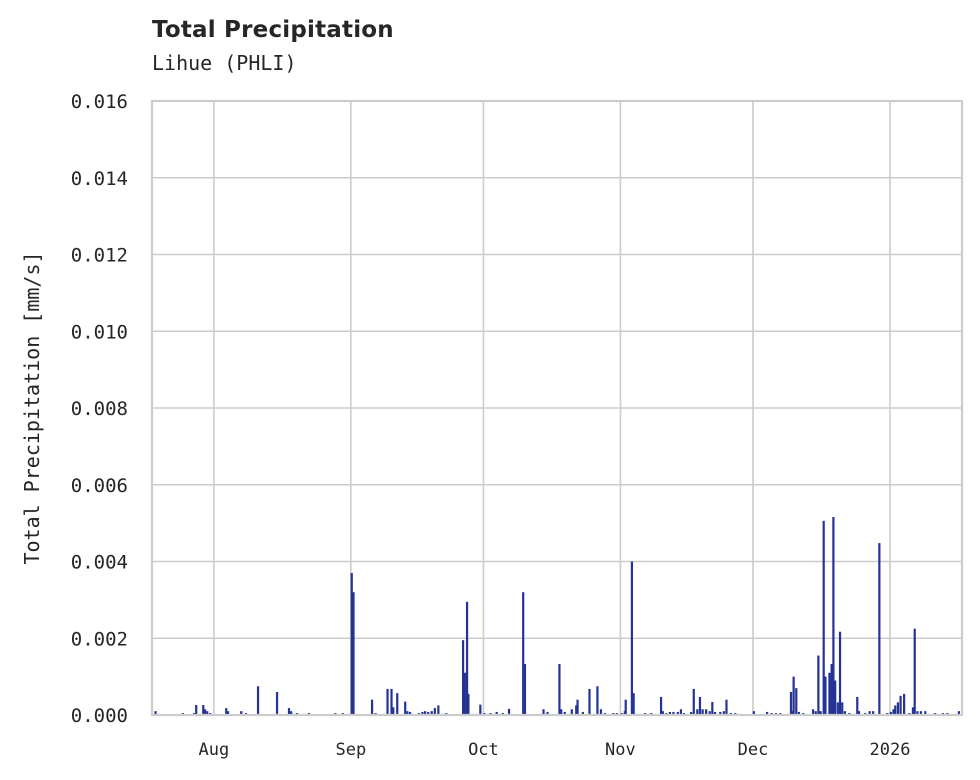  What do you see at coordinates (99, 563) in the screenshot?
I see `y-tick-label: 0.004` at bounding box center [99, 563].